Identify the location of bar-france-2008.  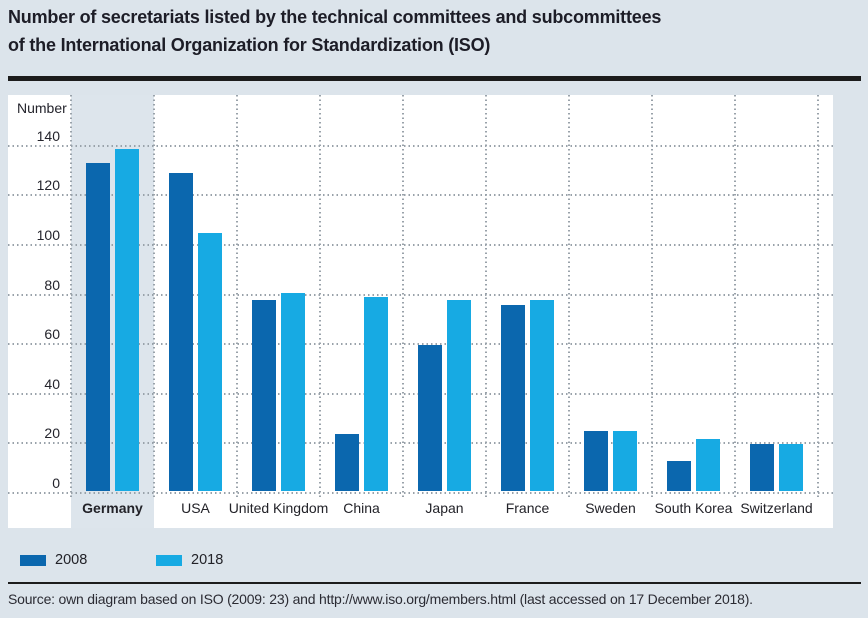
(513, 397).